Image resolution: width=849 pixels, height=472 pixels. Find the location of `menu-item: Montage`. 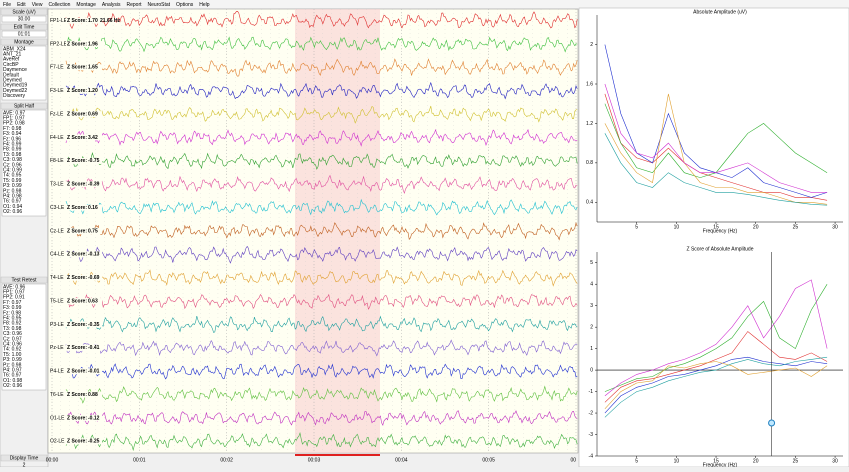

menu-item: Montage is located at coordinates (86, 5).